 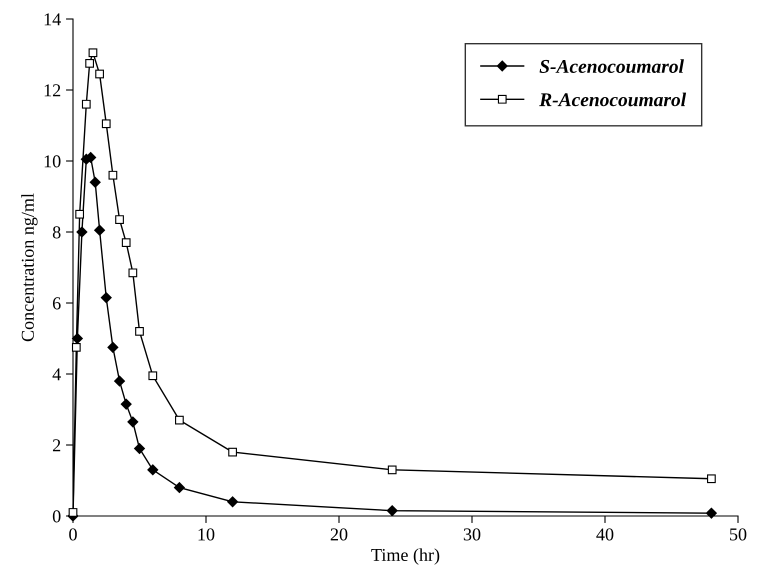 What do you see at coordinates (738, 534) in the screenshot?
I see `x-tick-label: 50` at bounding box center [738, 534].